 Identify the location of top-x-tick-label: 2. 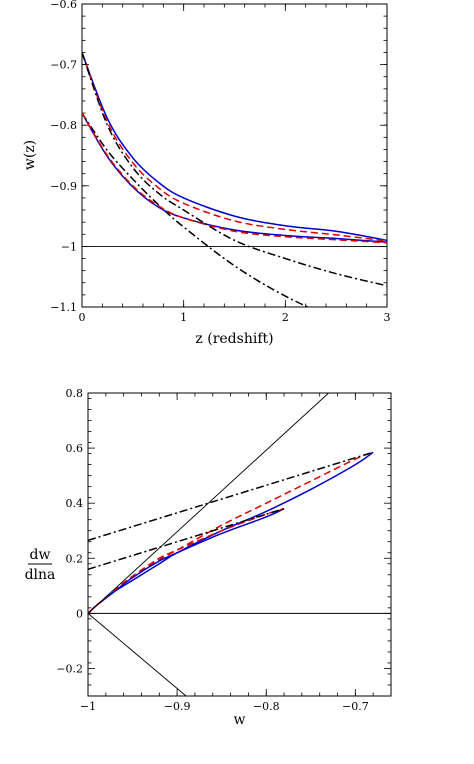
(285, 317).